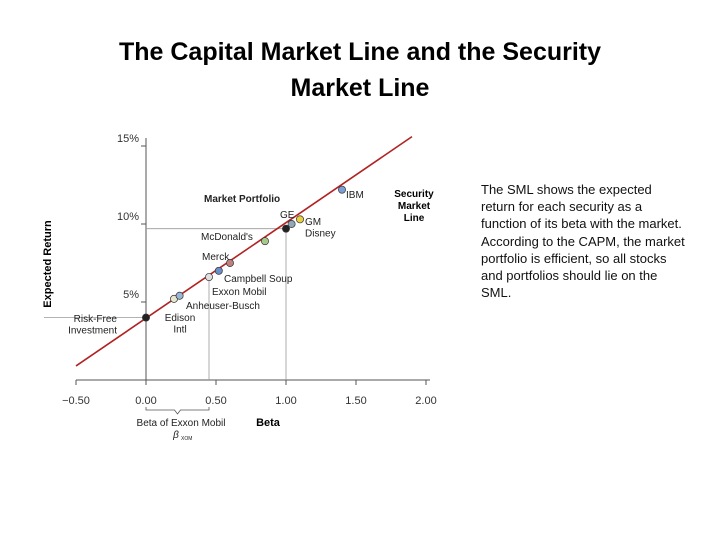 The image size is (720, 540). Describe the element at coordinates (414, 218) in the screenshot. I see `sml-label: Line` at that location.